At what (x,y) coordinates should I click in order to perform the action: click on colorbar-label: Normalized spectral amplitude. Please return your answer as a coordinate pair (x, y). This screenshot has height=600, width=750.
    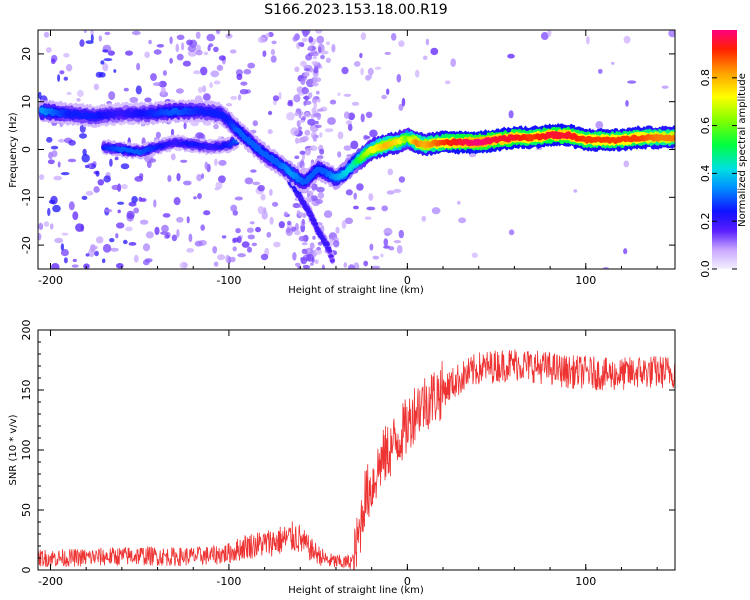
    Looking at the image, I should click on (742, 150).